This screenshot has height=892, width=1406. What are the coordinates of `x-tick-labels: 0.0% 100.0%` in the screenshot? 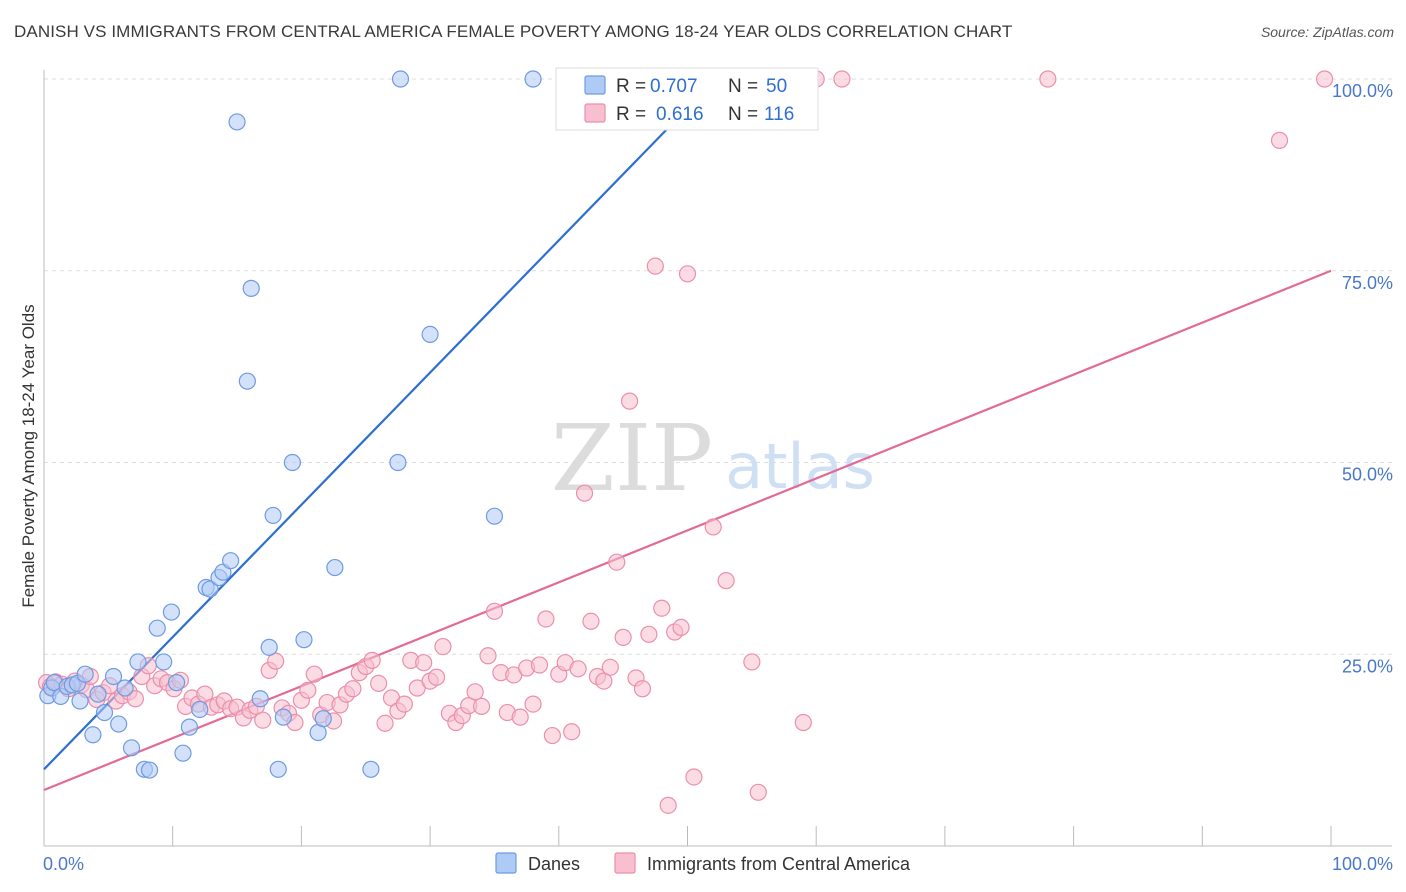 It's located at (718, 864).